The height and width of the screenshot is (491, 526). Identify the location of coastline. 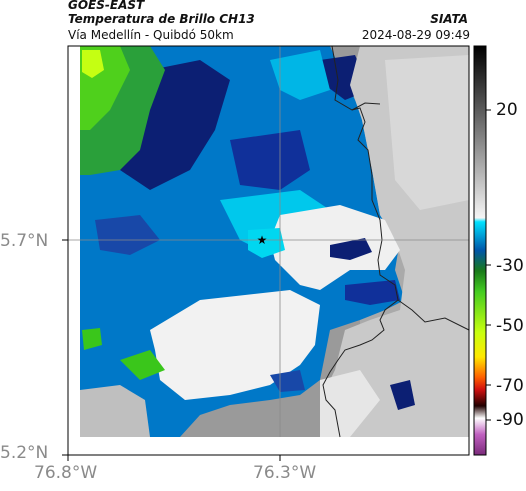
(360, 241).